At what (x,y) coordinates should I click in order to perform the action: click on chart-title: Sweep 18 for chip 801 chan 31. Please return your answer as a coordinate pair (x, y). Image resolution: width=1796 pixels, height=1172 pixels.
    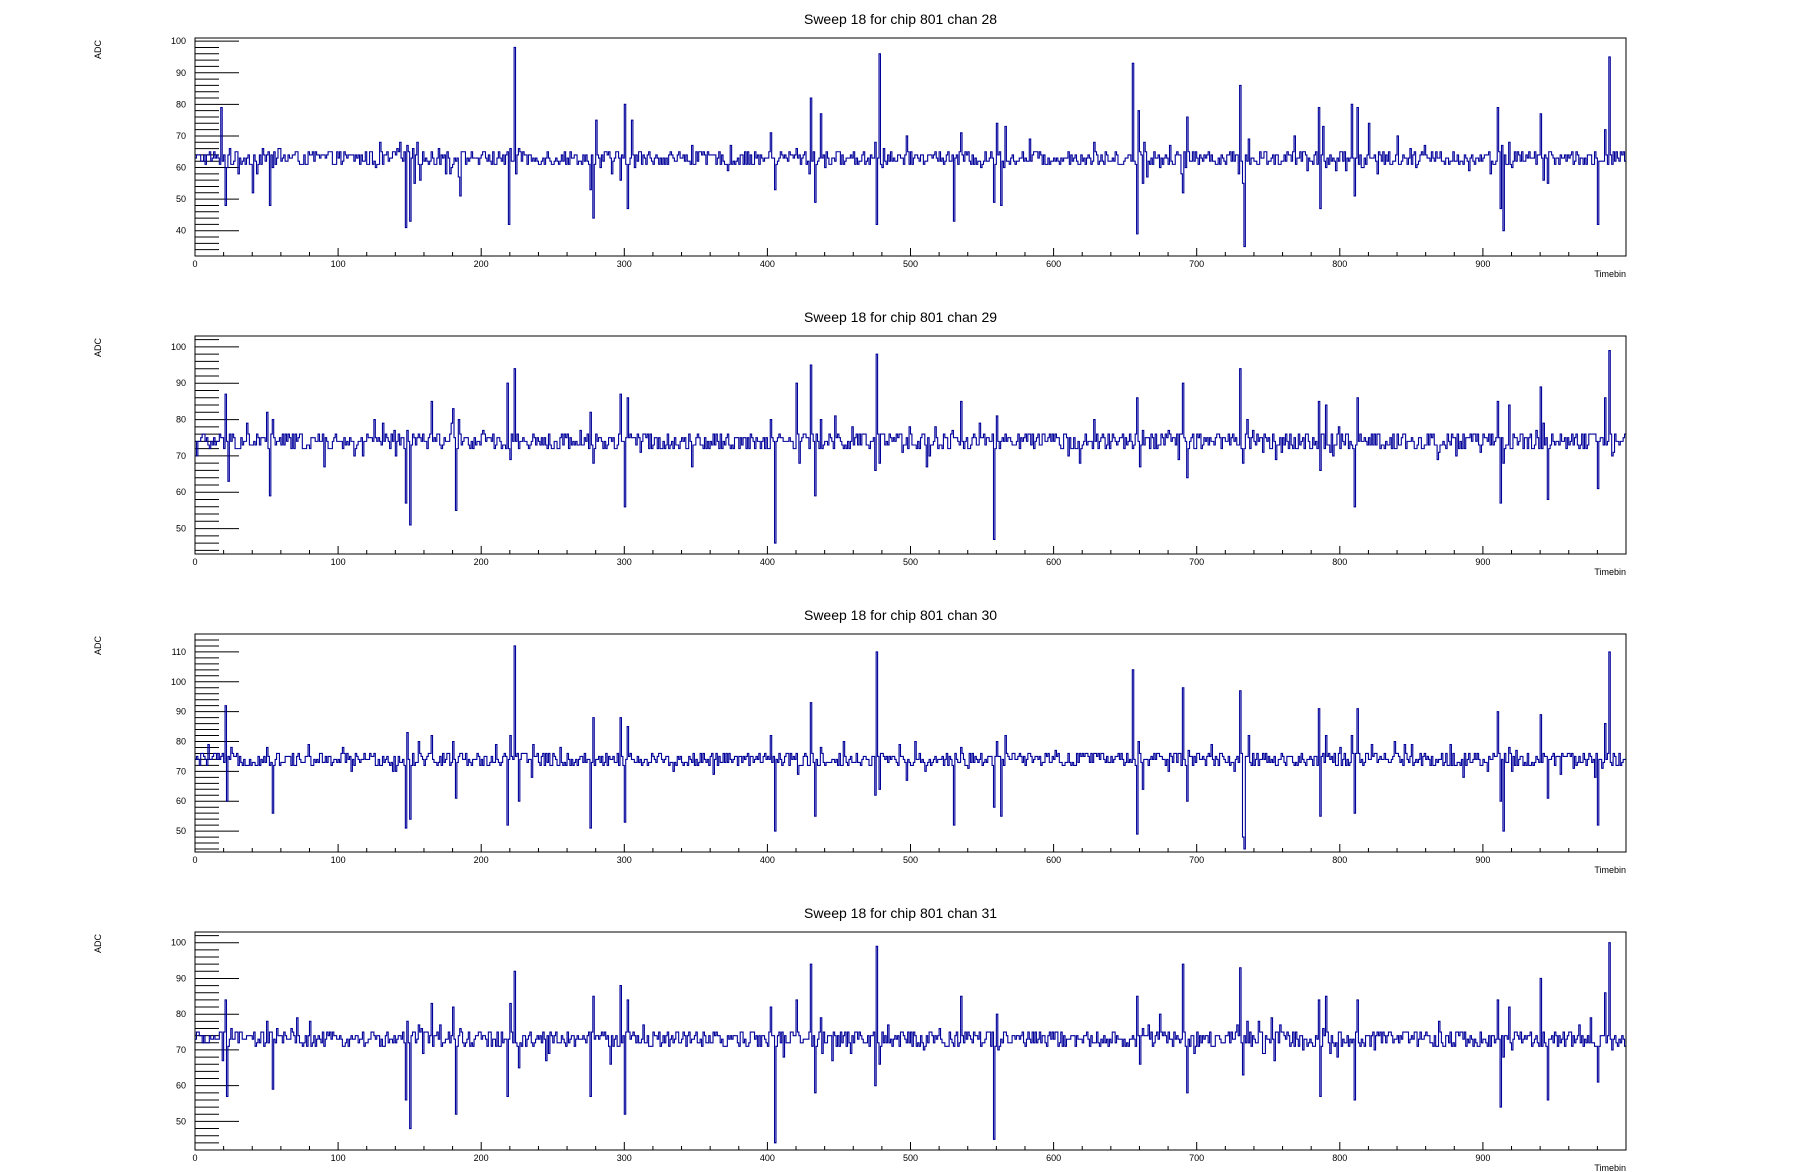
    Looking at the image, I should click on (900, 913).